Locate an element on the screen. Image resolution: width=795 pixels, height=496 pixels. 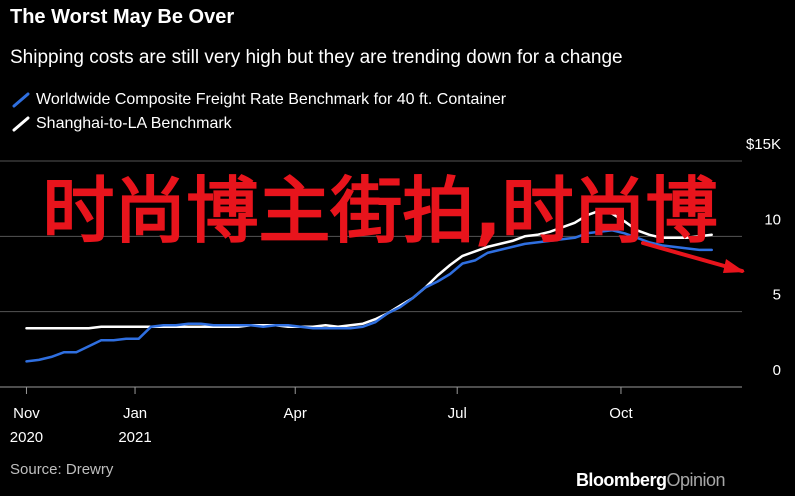
x-tick-year-label: 2021 is located at coordinates (134, 437).